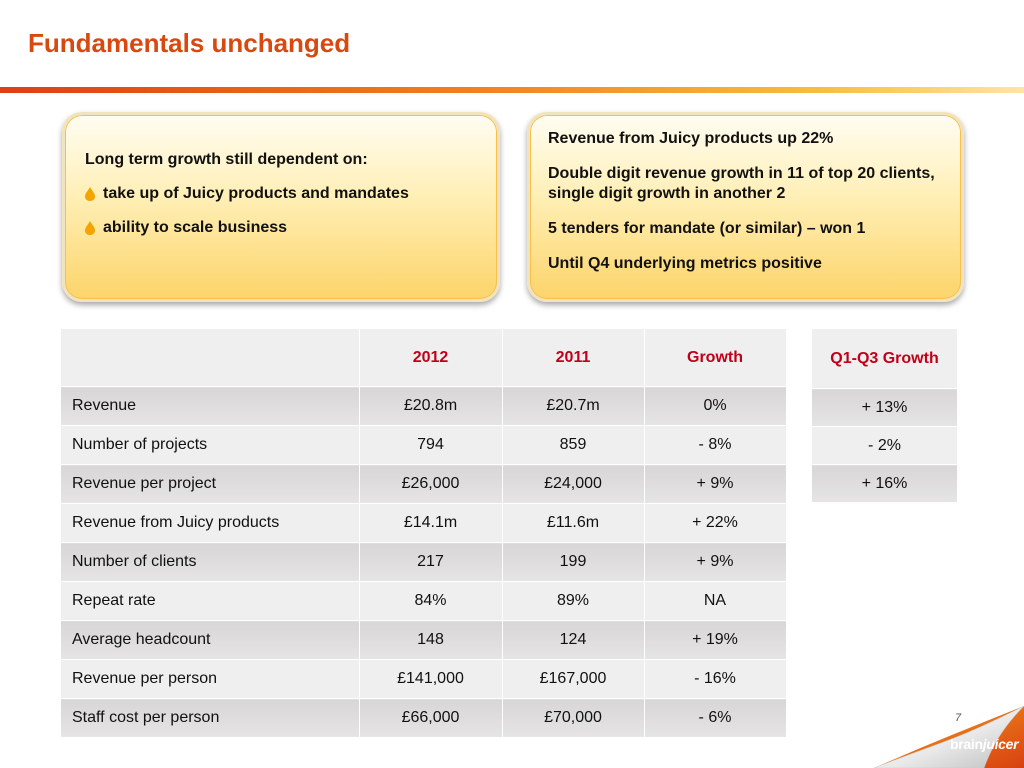 This screenshot has width=1024, height=768. I want to click on value-2012: £141,000, so click(431, 679).